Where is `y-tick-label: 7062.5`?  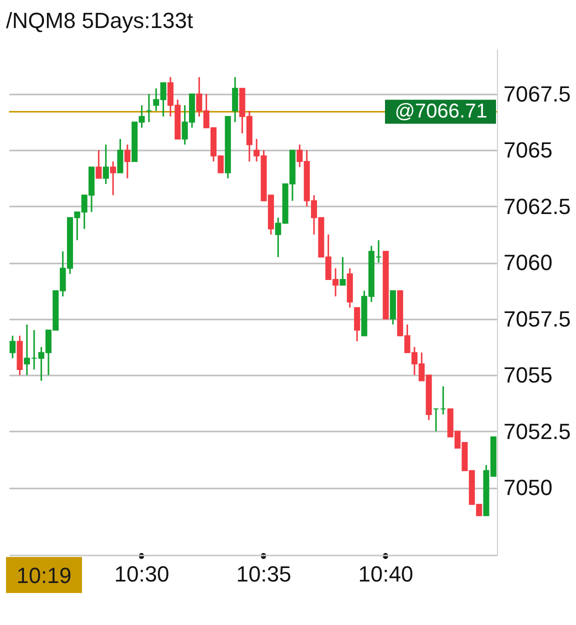
y-tick-label: 7062.5 is located at coordinates (537, 206).